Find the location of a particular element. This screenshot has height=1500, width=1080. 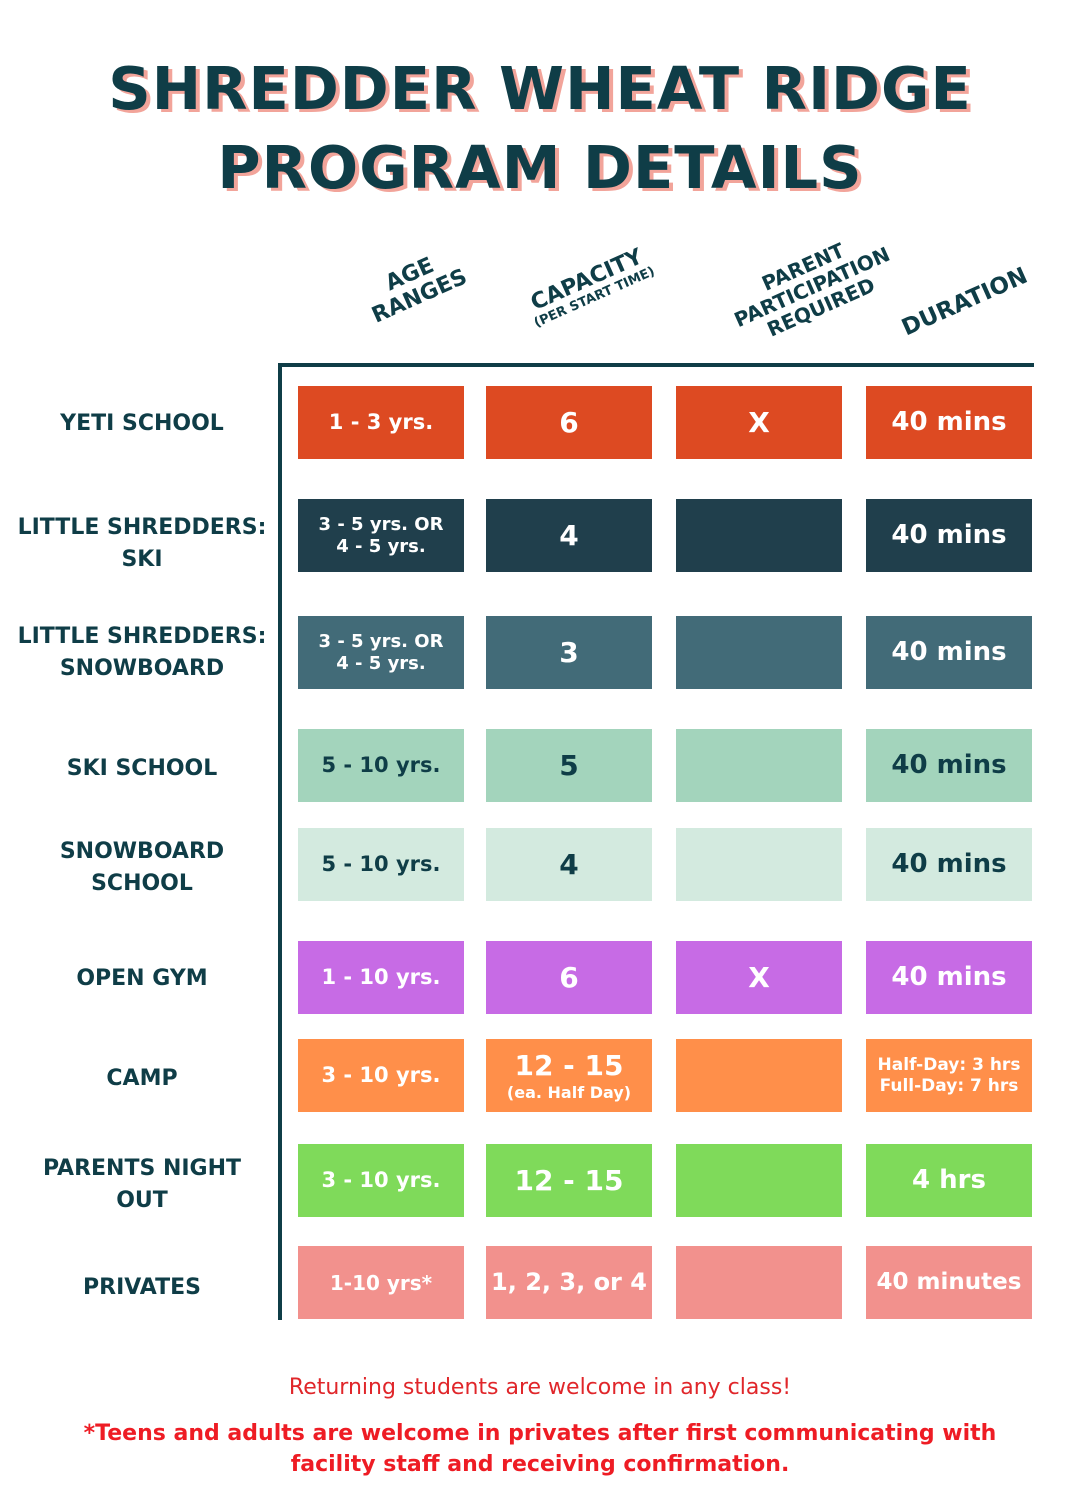

duration-cell-value: Half-Day: 3 hrs is located at coordinates (949, 1065).